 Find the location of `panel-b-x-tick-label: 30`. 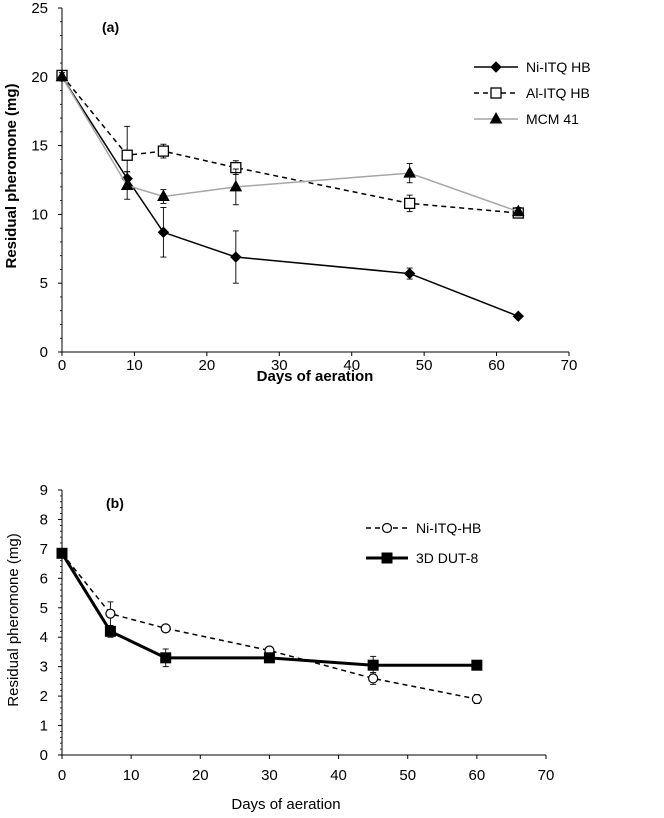

panel-b-x-tick-label: 30 is located at coordinates (269, 775).